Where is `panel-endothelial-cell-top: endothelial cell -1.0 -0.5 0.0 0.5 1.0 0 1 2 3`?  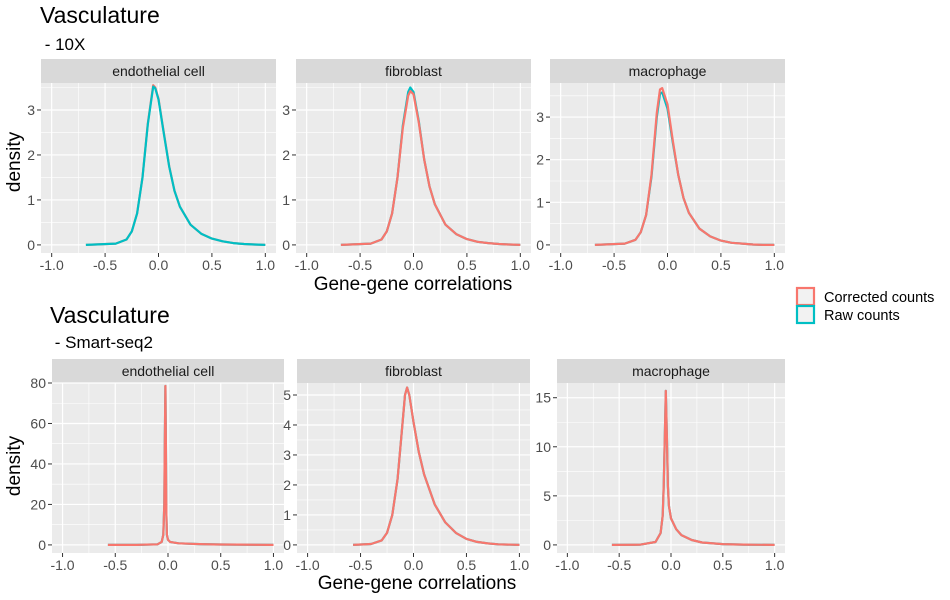
panel-endothelial-cell-top: endothelial cell -1.0 -0.5 0.0 0.5 1.0 0 1 2 3 is located at coordinates (151, 166).